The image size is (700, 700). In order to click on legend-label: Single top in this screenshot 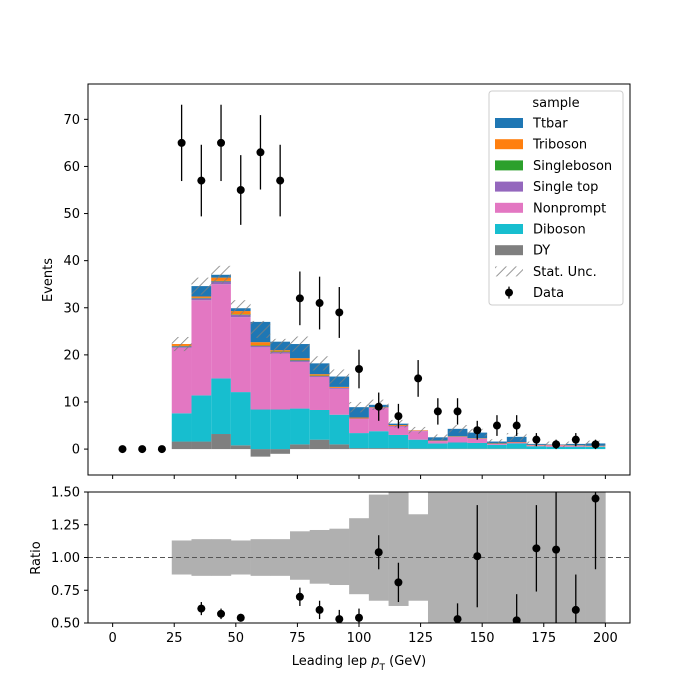, I will do `click(565, 187)`.